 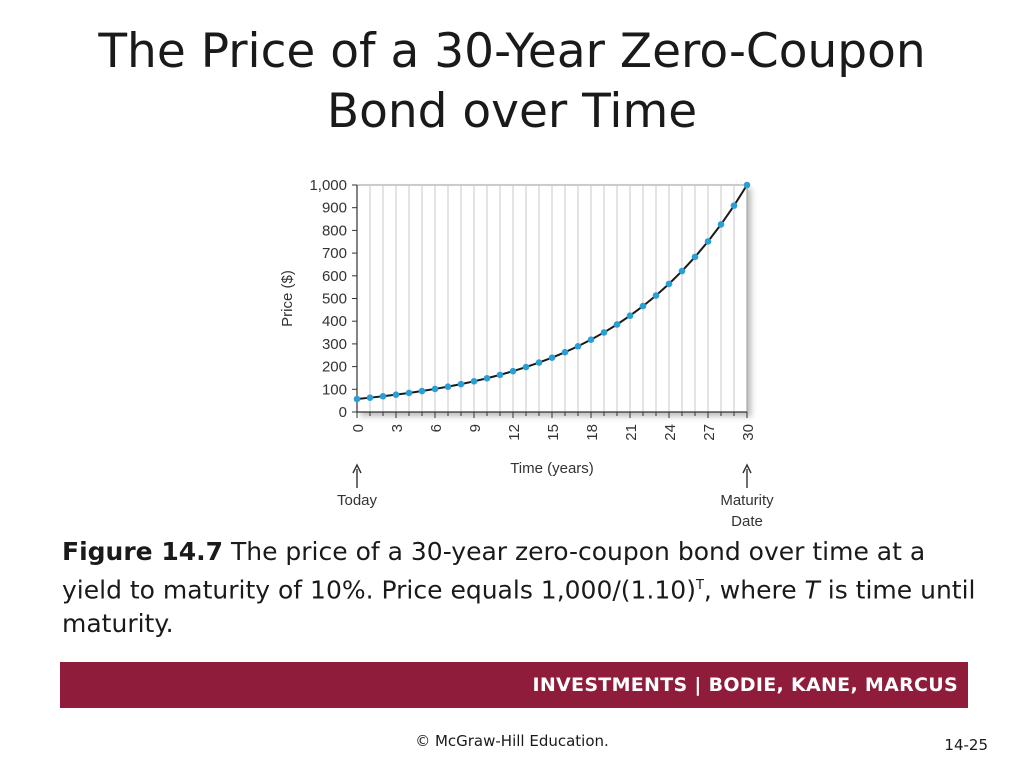 What do you see at coordinates (555, 496) in the screenshot?
I see `annotations: Today Maturity Date` at bounding box center [555, 496].